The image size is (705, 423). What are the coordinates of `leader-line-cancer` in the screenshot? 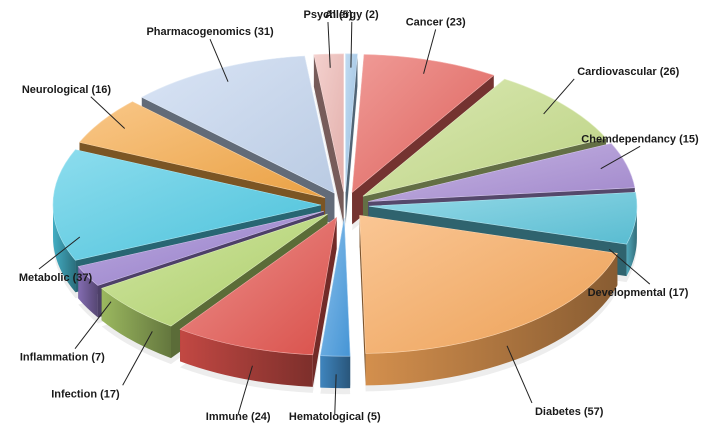 It's located at (430, 51).